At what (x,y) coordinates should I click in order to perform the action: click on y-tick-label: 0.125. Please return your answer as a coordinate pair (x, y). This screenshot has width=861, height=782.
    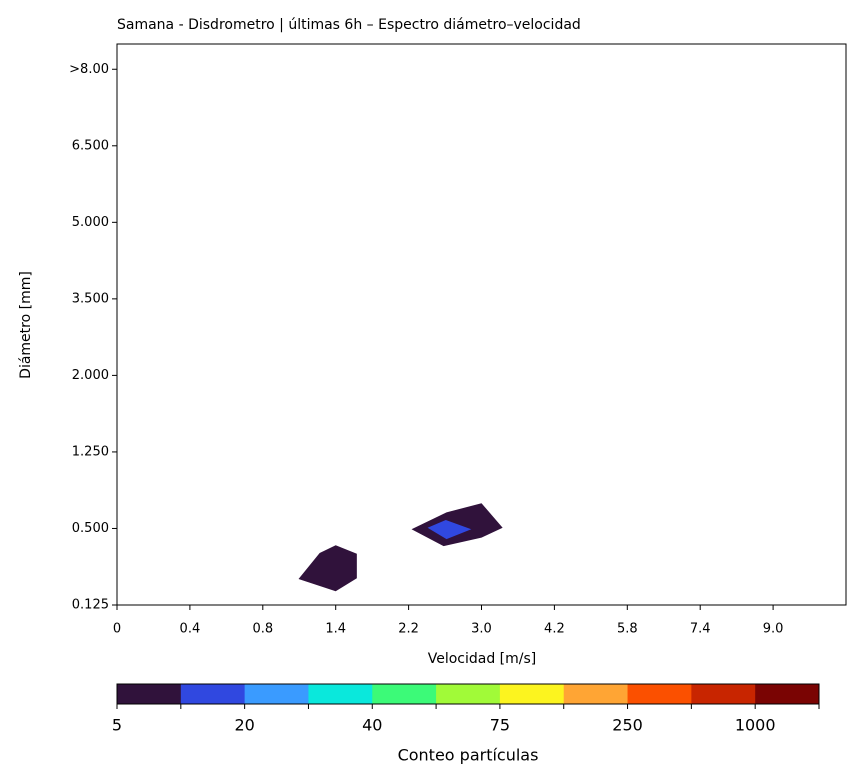
    Looking at the image, I should click on (90, 605).